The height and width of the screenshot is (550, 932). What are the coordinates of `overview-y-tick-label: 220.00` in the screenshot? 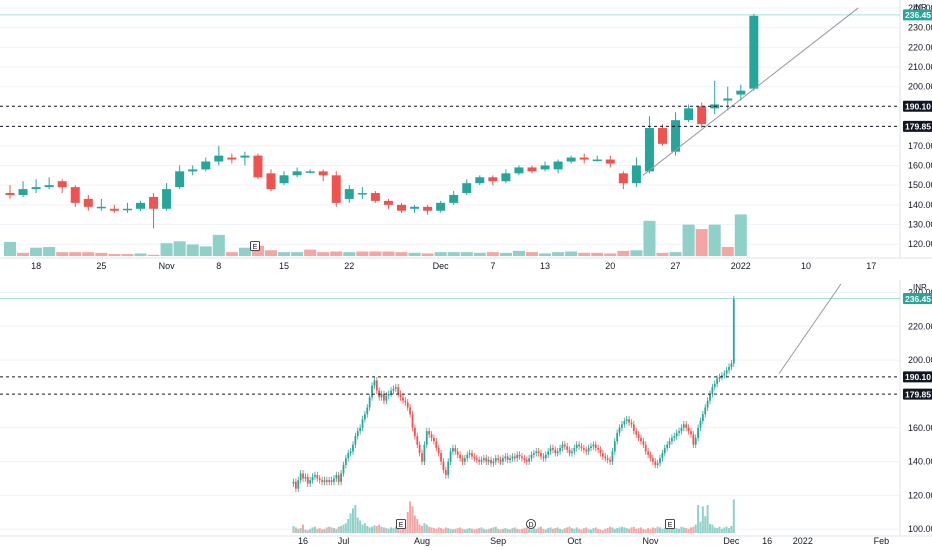 It's located at (920, 326).